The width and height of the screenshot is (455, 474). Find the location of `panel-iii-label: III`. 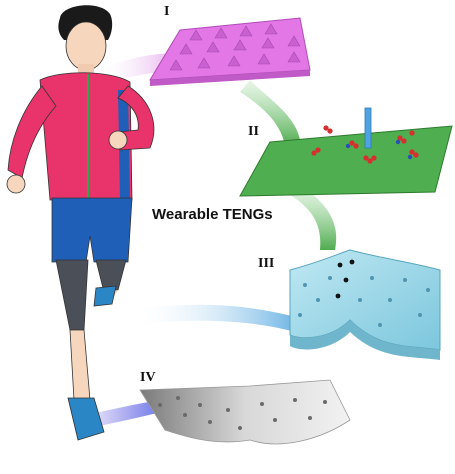

panel-iii-label: III is located at coordinates (266, 263).